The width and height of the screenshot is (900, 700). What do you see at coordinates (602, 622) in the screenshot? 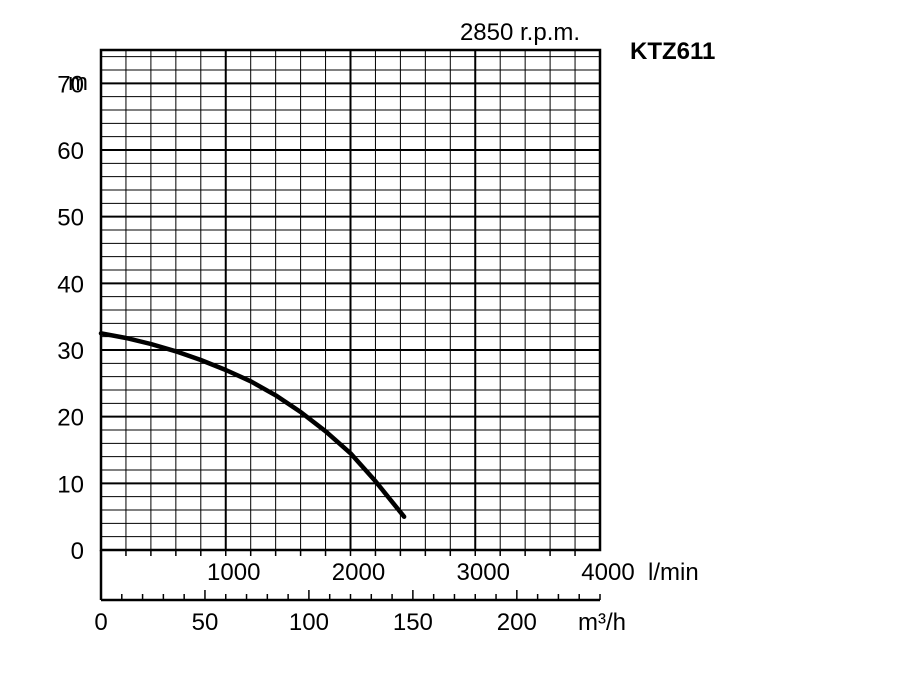
I see `x-unit-m3h: m³/h` at bounding box center [602, 622].